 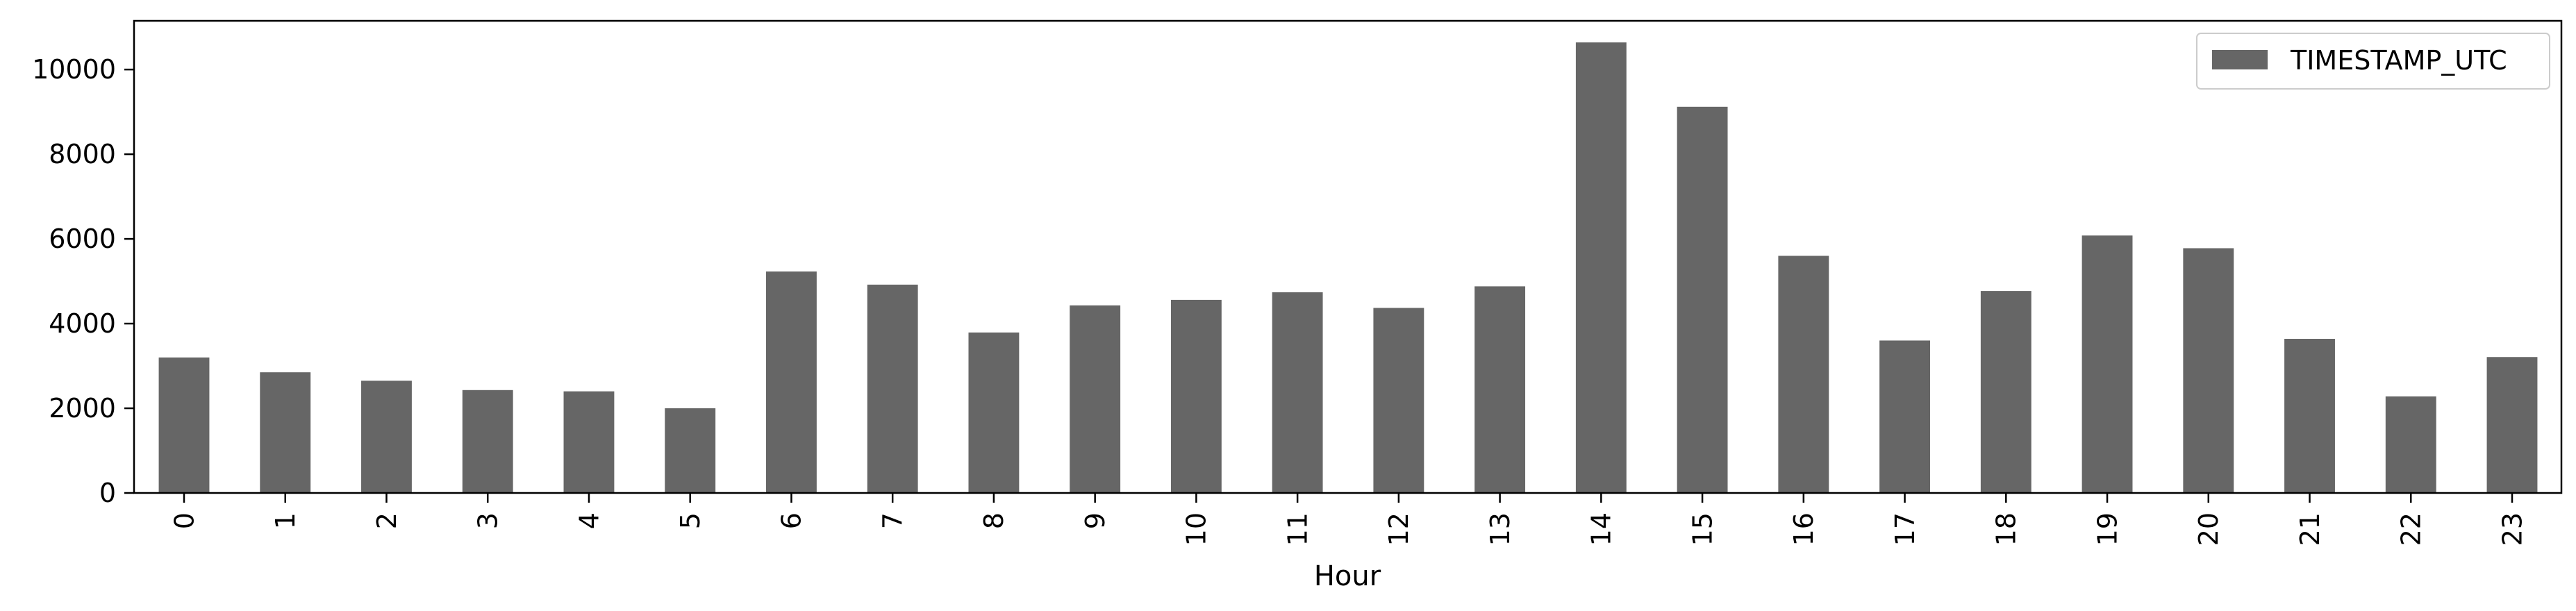 I want to click on y-tick-label: 4000, so click(x=82, y=323).